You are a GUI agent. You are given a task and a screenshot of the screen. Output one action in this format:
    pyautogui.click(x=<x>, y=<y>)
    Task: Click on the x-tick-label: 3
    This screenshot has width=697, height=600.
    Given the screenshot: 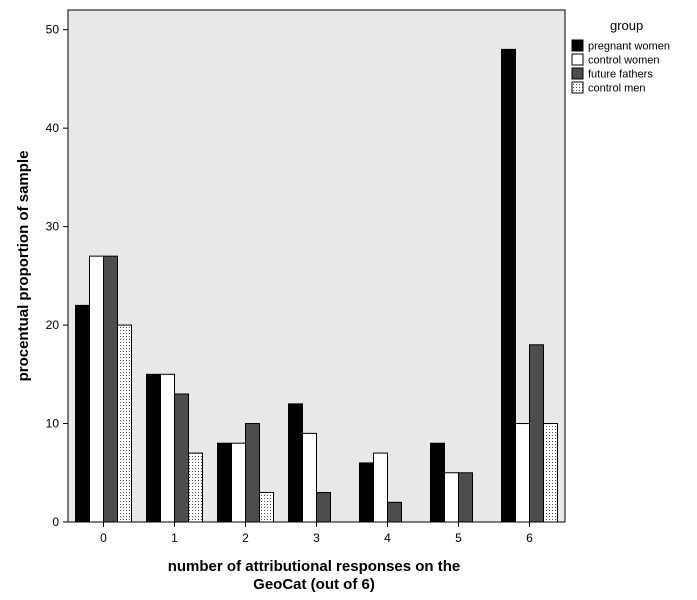 What is the action you would take?
    pyautogui.click(x=316, y=538)
    